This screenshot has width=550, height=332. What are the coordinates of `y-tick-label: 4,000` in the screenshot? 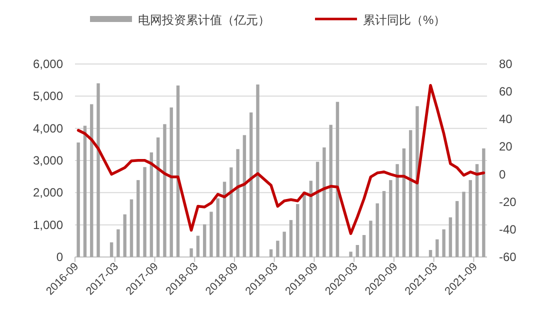 It's located at (48, 128).